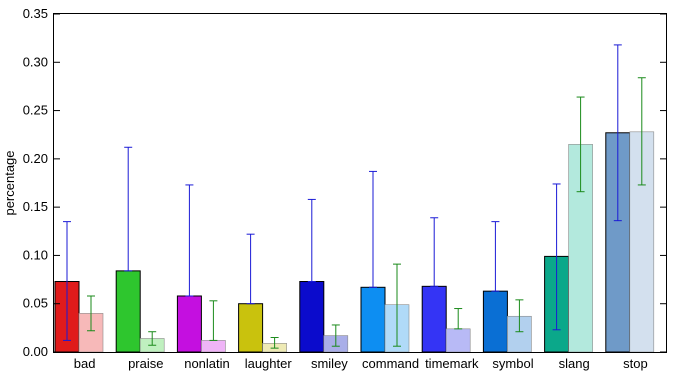 Image resolution: width=673 pixels, height=371 pixels. What do you see at coordinates (35, 158) in the screenshot?
I see `y-tick-label: 0.20` at bounding box center [35, 158].